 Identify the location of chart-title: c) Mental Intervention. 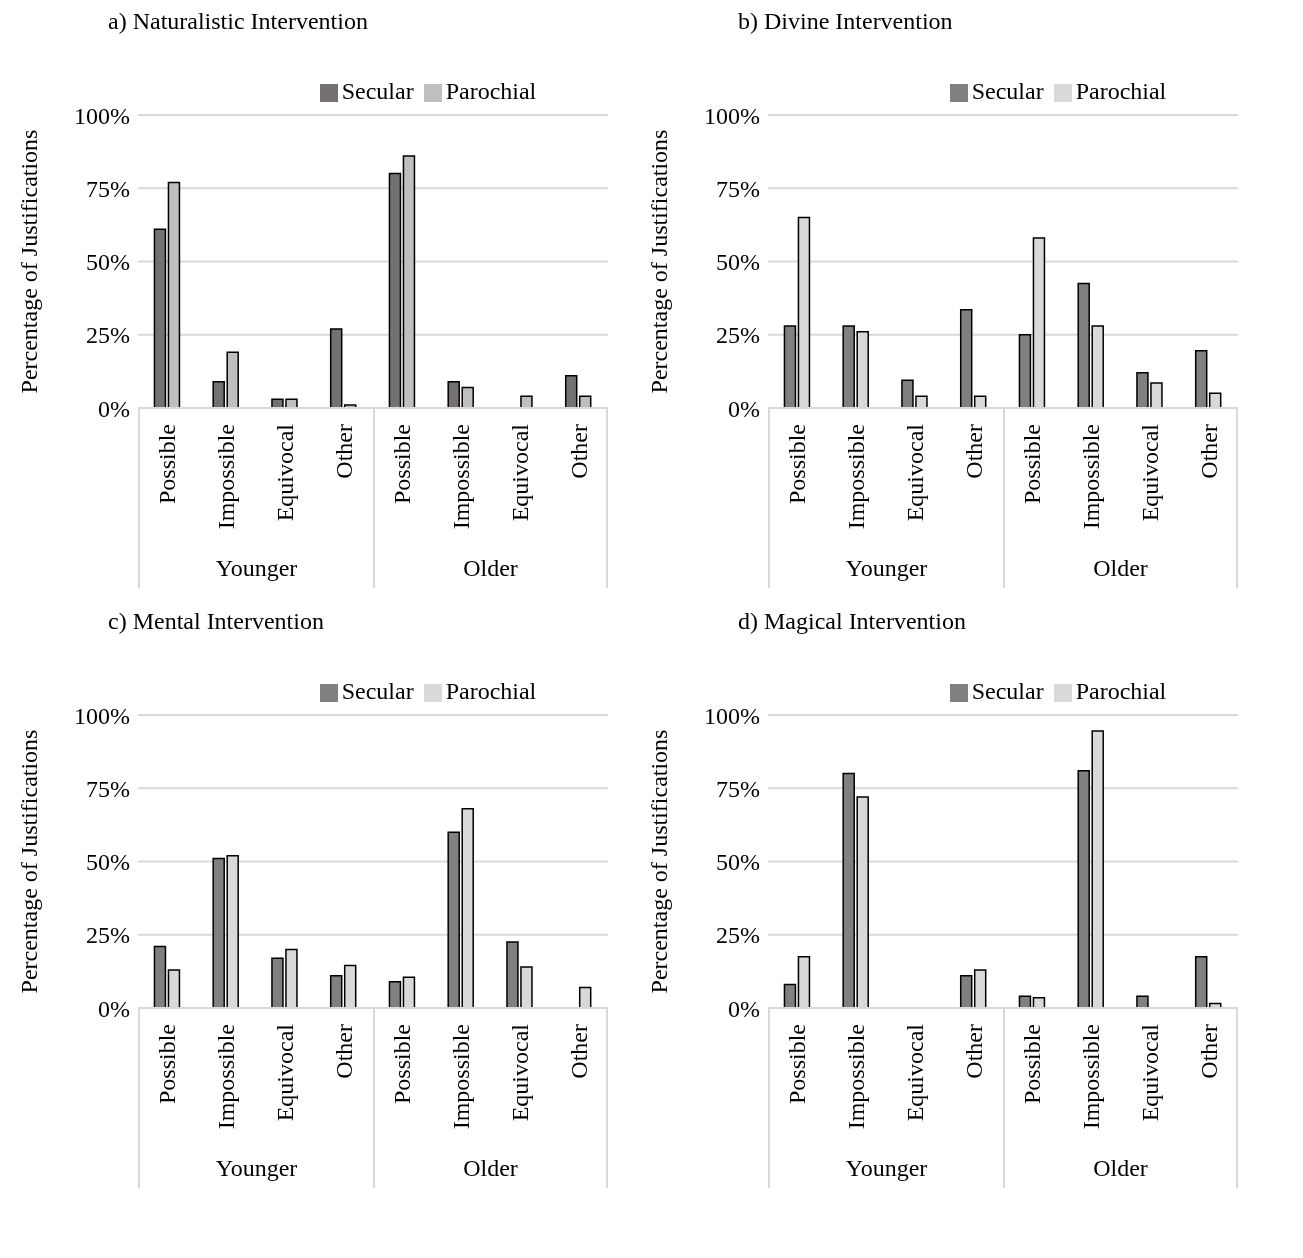
(216, 622).